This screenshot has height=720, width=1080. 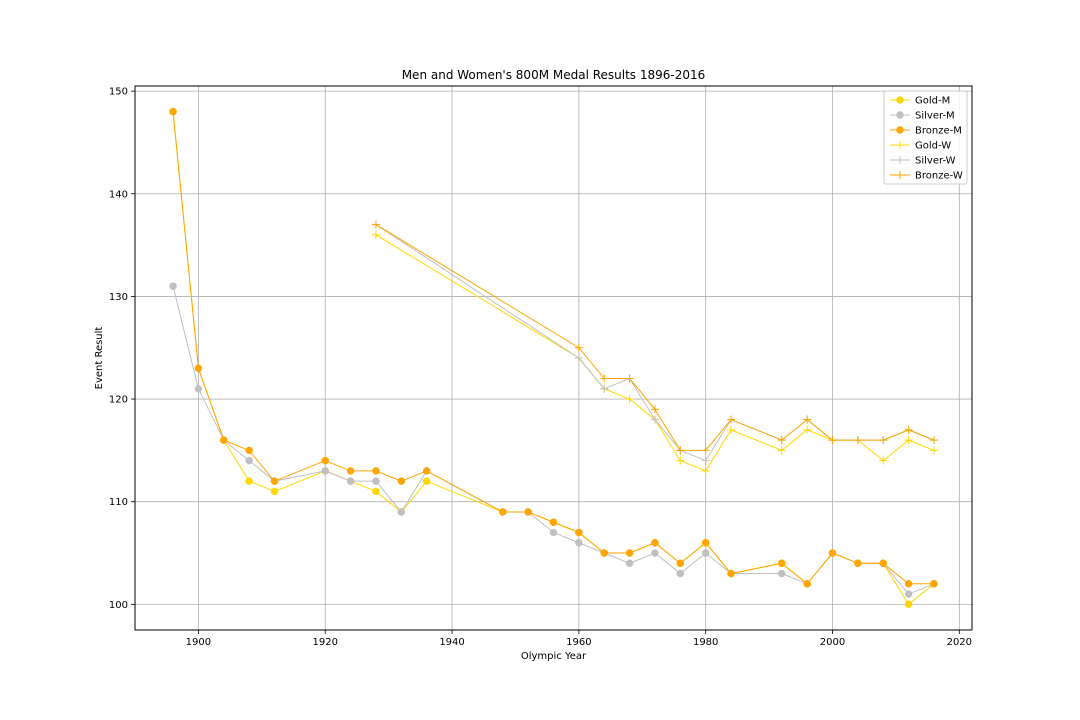 What do you see at coordinates (118, 605) in the screenshot?
I see `y-tick-label: 100` at bounding box center [118, 605].